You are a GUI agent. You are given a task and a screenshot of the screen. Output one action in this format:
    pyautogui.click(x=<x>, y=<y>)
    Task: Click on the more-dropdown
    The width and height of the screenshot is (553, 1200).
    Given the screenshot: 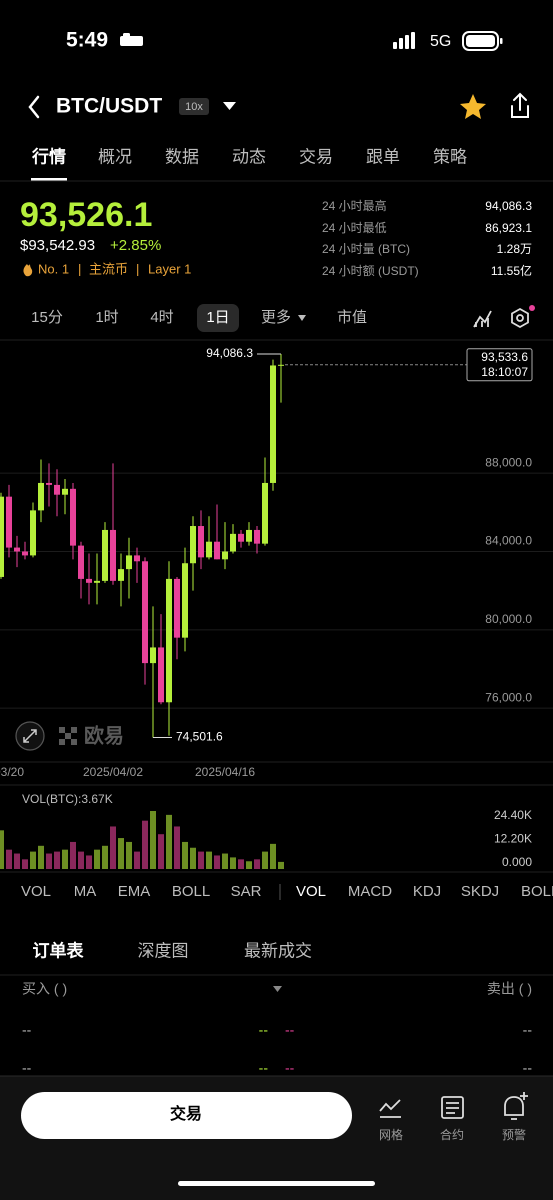 What is the action you would take?
    pyautogui.click(x=302, y=318)
    